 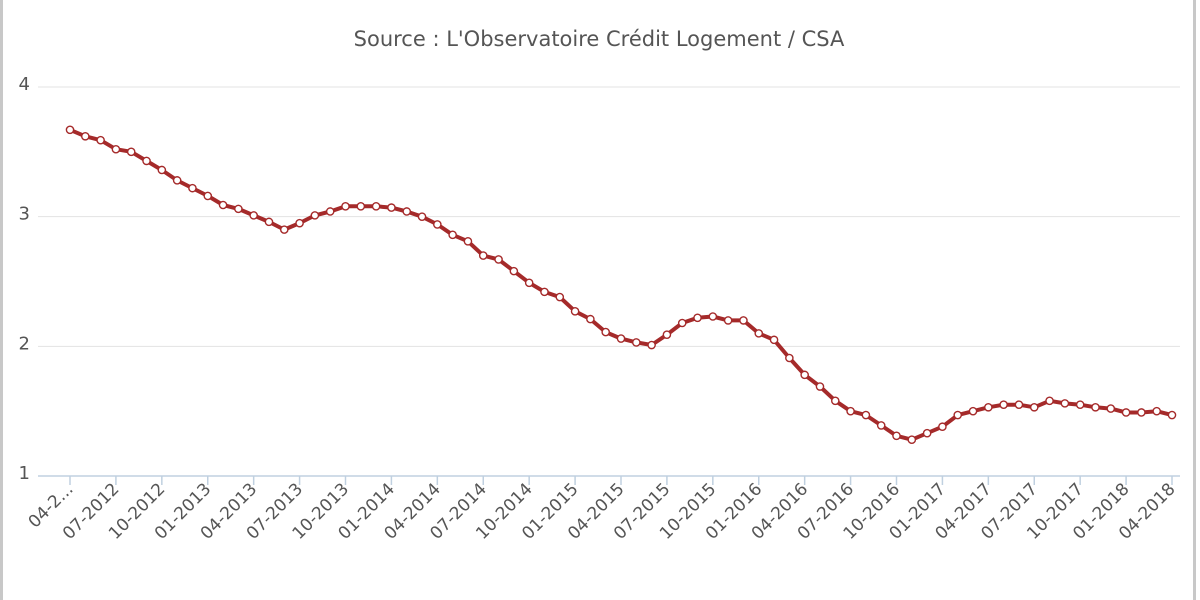 I want to click on y-axis: 1 2 3 4, so click(x=24, y=279).